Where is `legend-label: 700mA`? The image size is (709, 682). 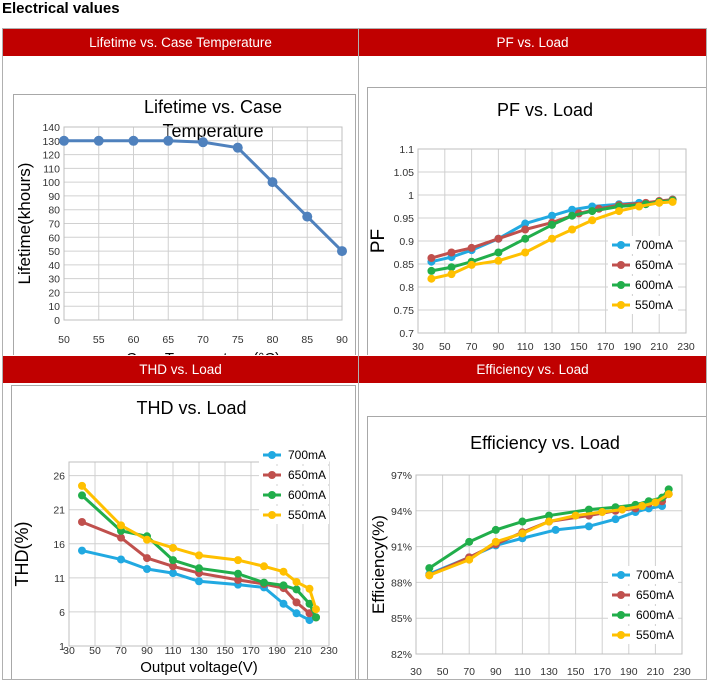 legend-label: 700mA is located at coordinates (654, 245).